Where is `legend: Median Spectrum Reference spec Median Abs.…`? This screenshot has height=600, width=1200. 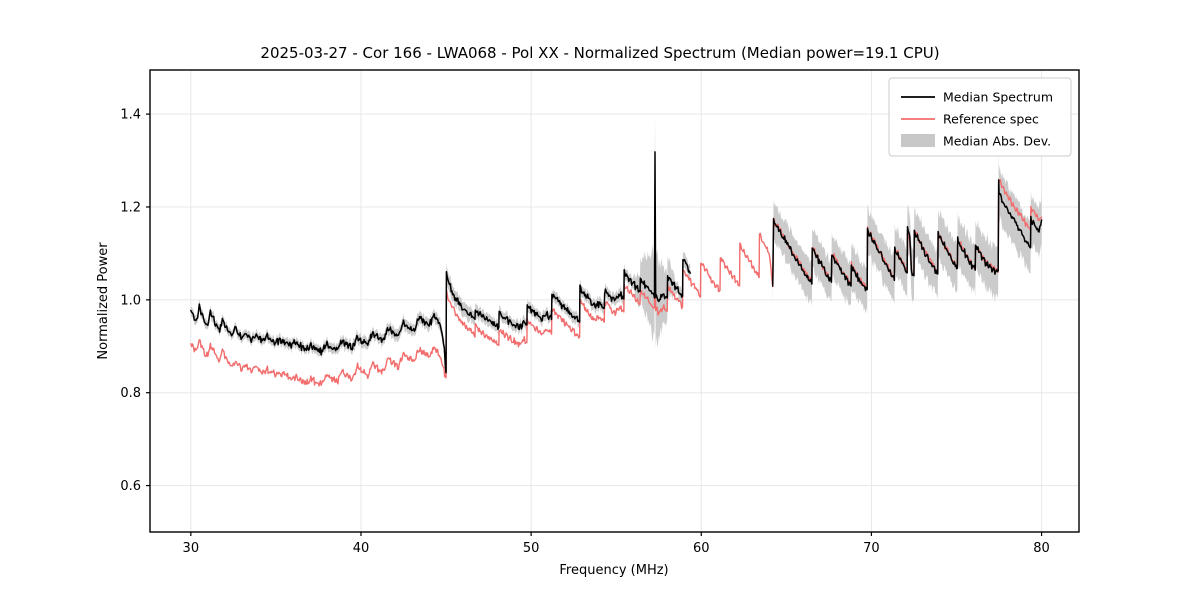
legend: Median Spectrum Reference spec Median Abs.… is located at coordinates (980, 117).